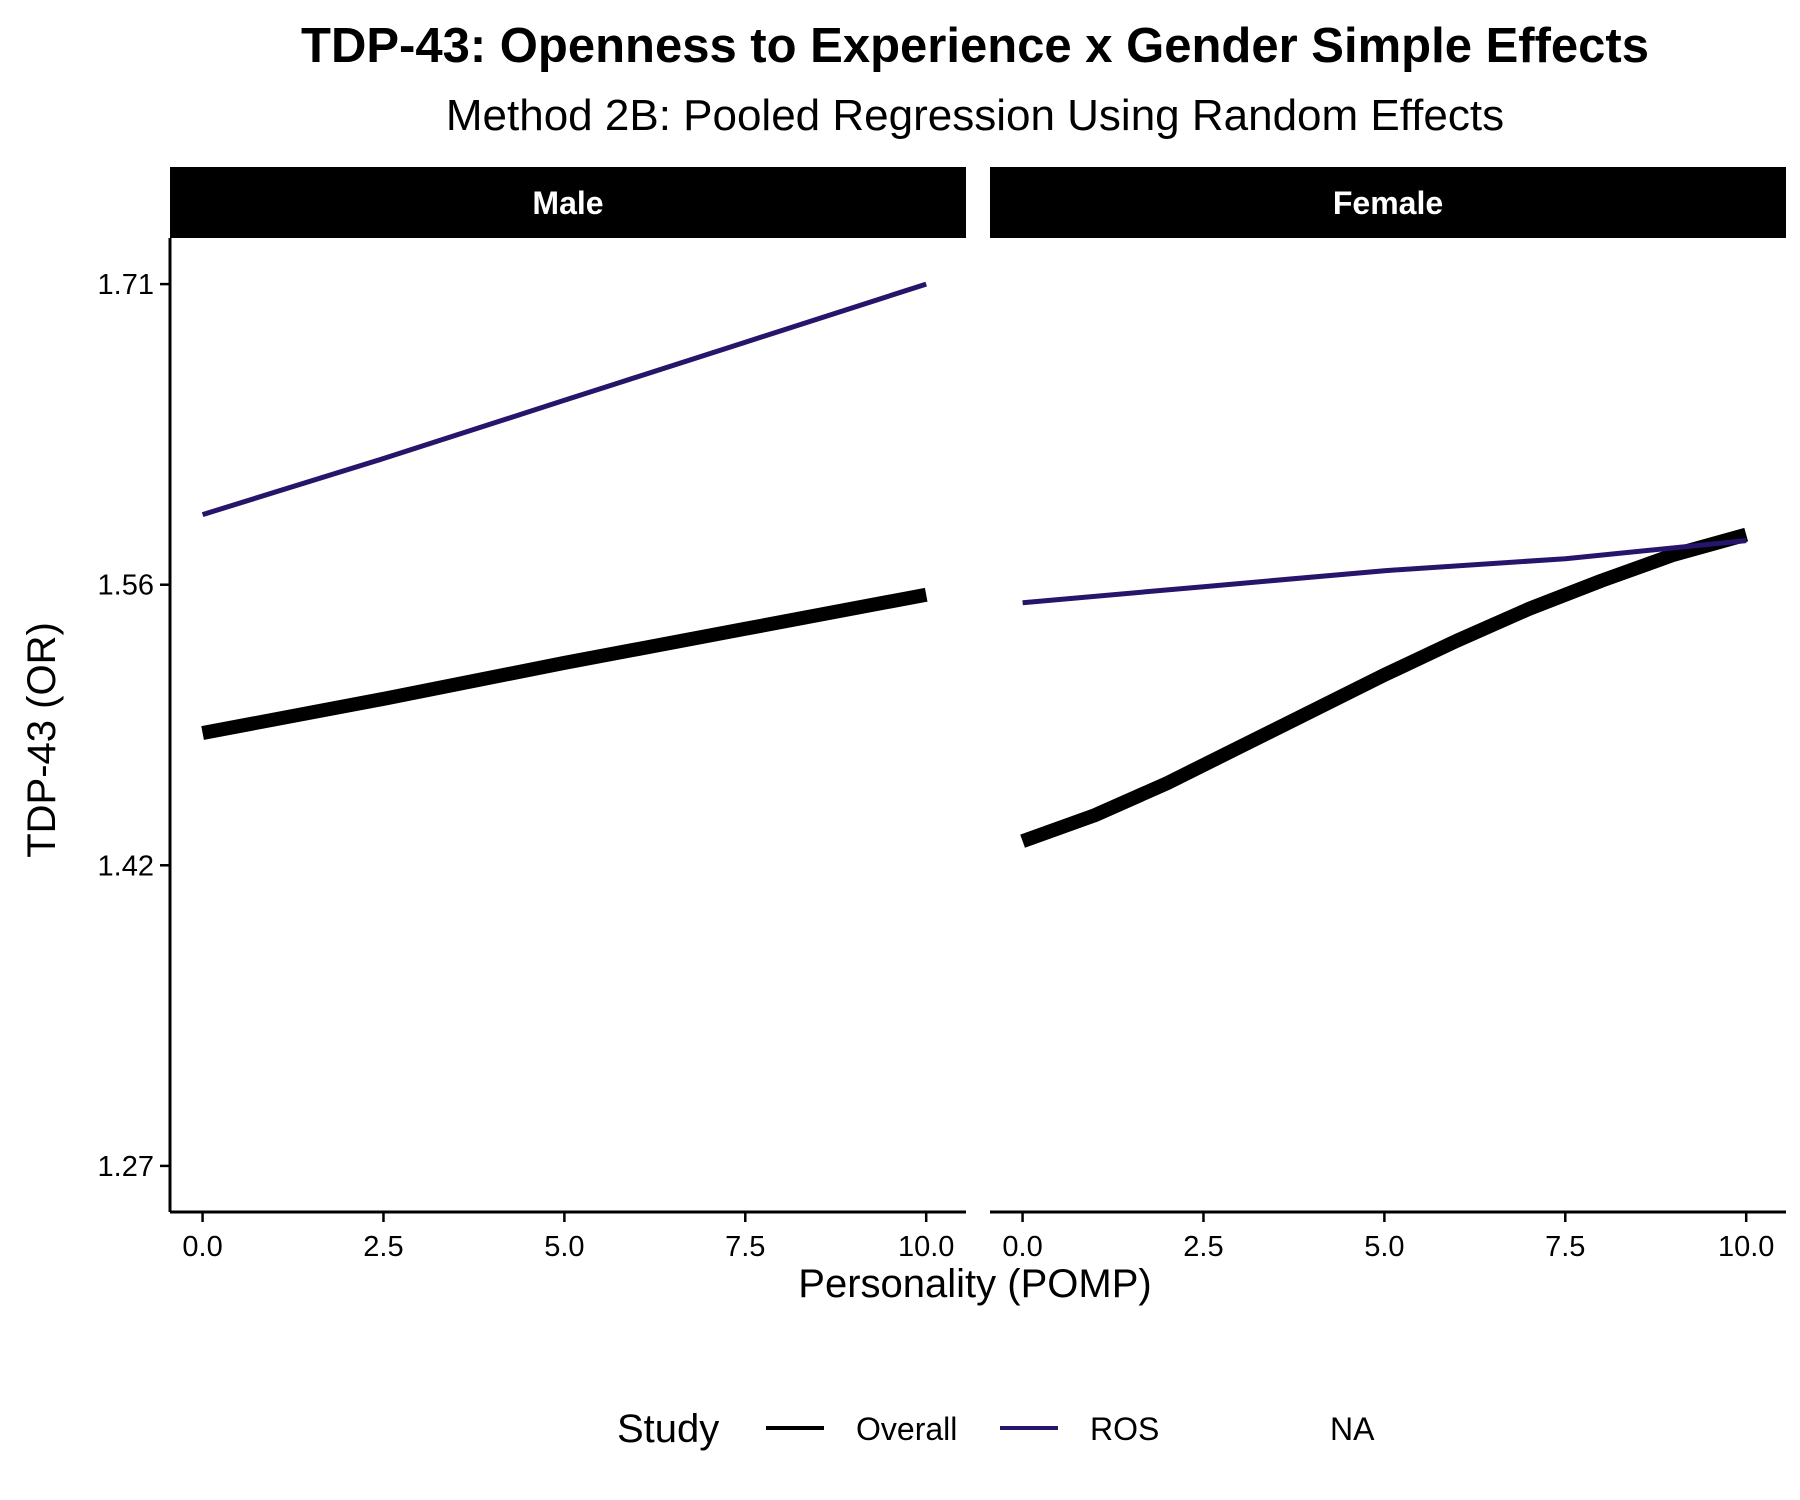 The image size is (1800, 1500). I want to click on y-tick-label: 1.42, so click(126, 866).